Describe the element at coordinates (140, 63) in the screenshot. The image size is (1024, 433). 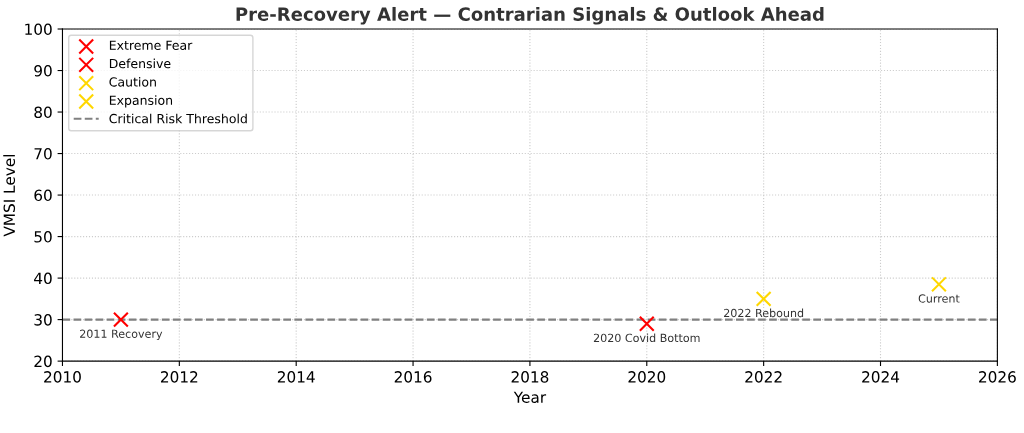
I see `legend-label: Defensive` at that location.